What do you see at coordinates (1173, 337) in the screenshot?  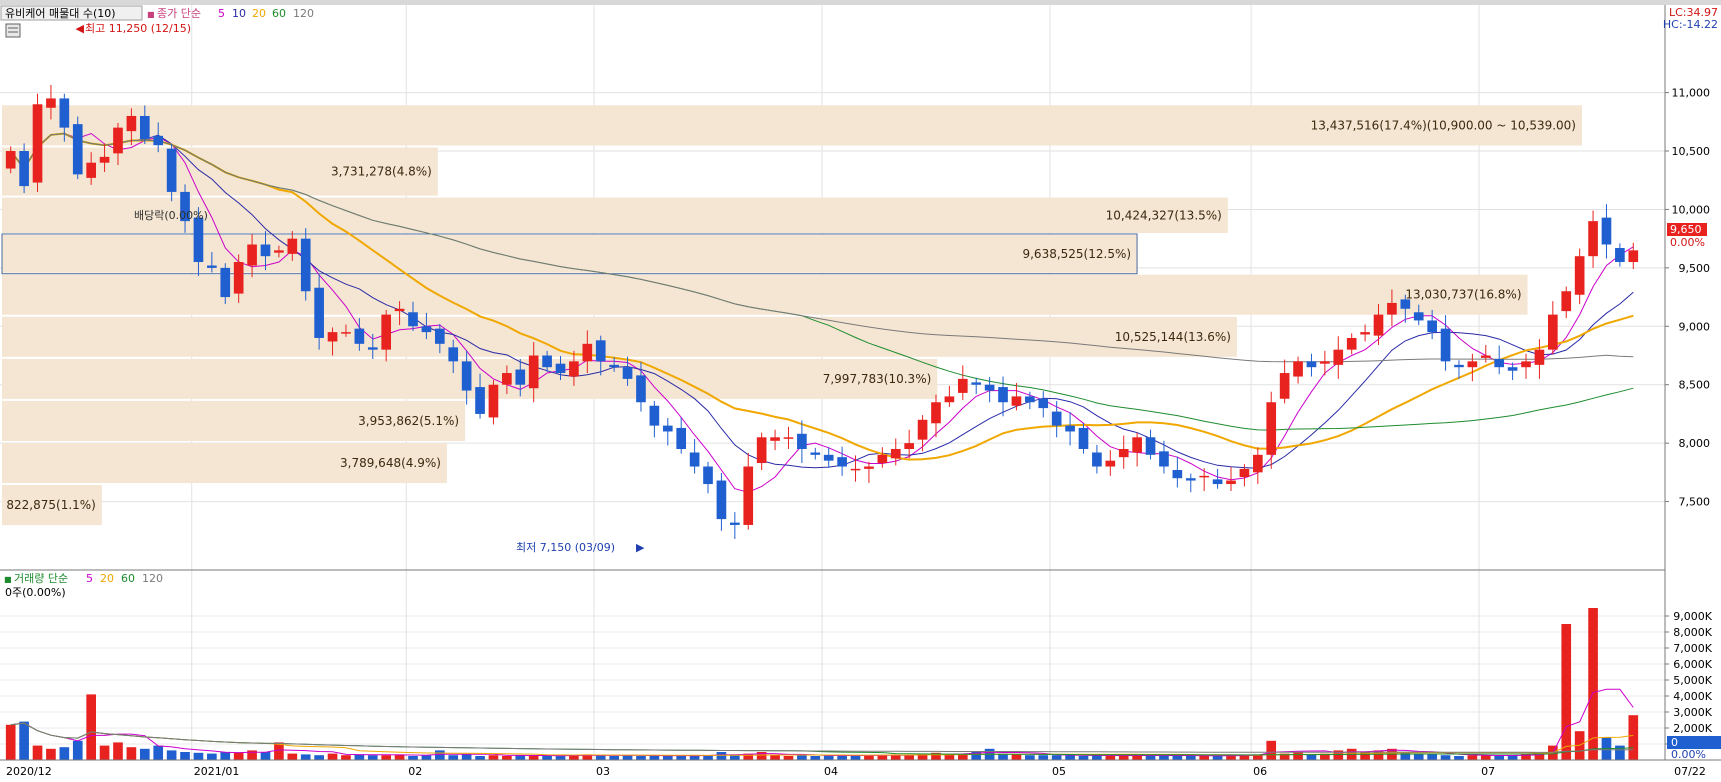 I see `volume-profile-label: 10,525,144(13.6%)` at bounding box center [1173, 337].